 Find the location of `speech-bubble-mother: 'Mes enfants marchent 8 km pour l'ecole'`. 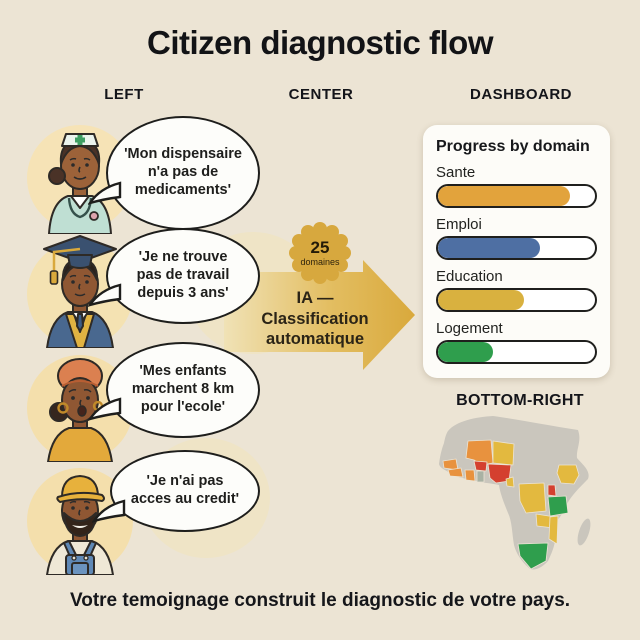

speech-bubble-mother: 'Mes enfants marchent 8 km pour l'ecole' is located at coordinates (174, 390).